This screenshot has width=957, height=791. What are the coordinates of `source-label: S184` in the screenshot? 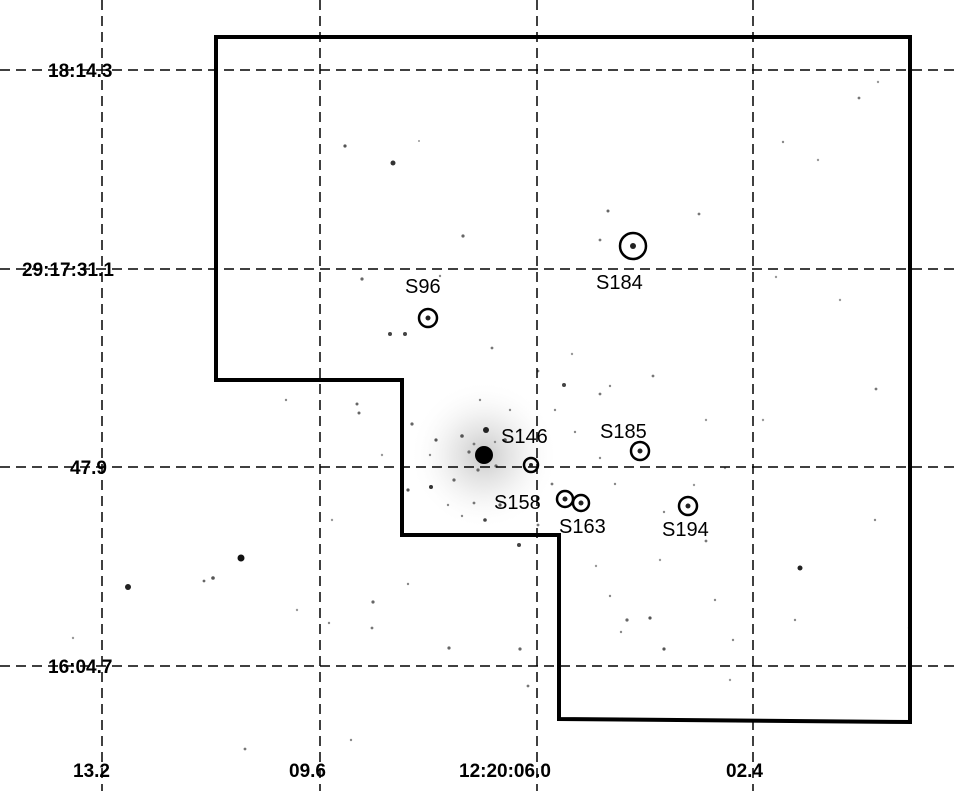 It's located at (619, 283).